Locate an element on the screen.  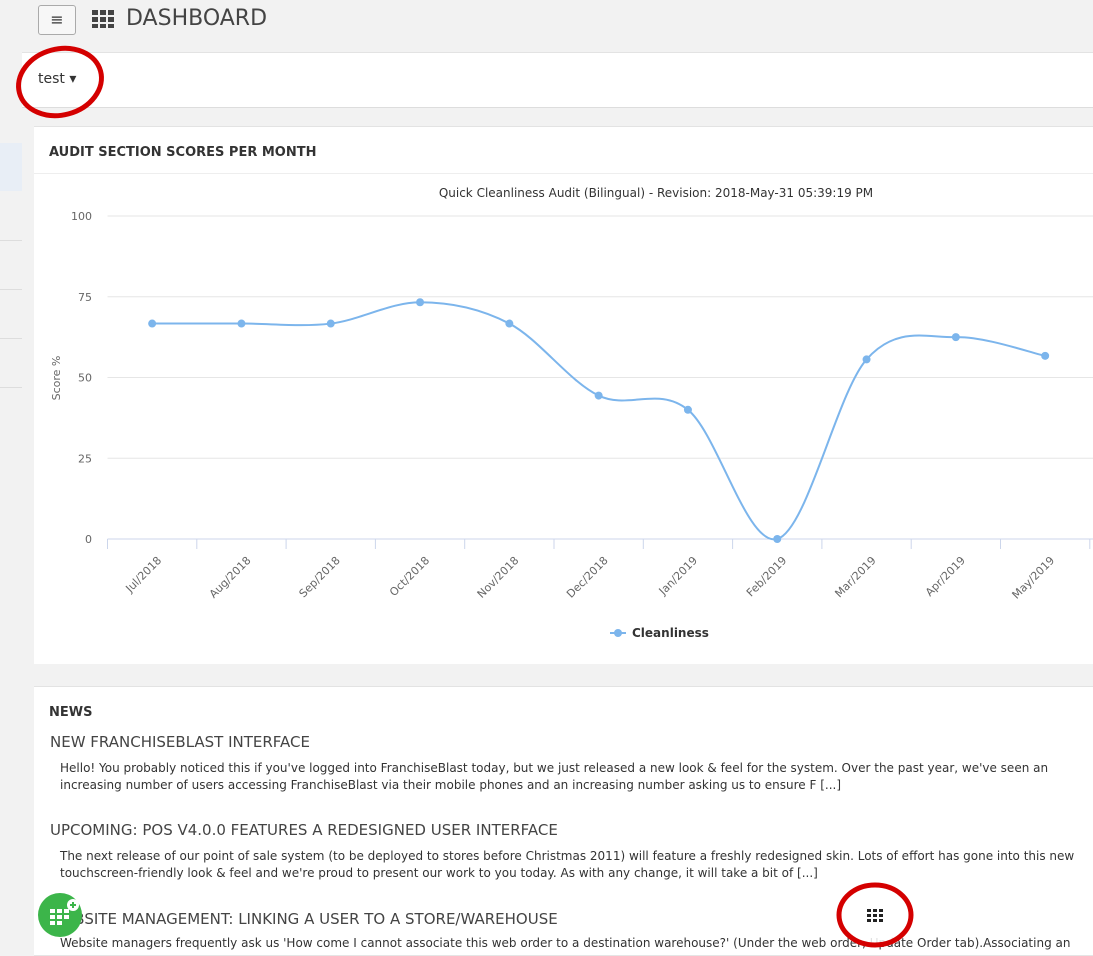
y-tick-label: 25 is located at coordinates (85, 458).